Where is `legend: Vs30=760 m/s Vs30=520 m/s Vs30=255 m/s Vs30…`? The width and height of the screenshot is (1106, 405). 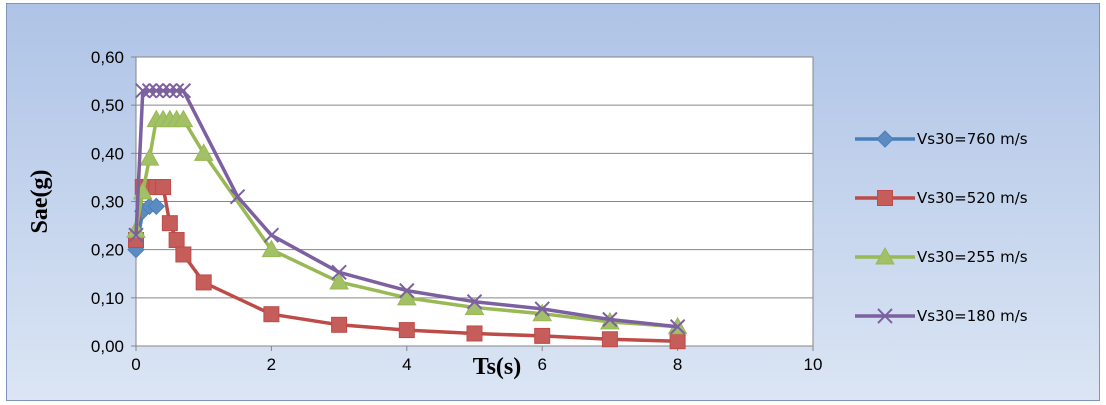
legend: Vs30=760 m/s Vs30=520 m/s Vs30=255 m/s Vs30… is located at coordinates (941, 227).